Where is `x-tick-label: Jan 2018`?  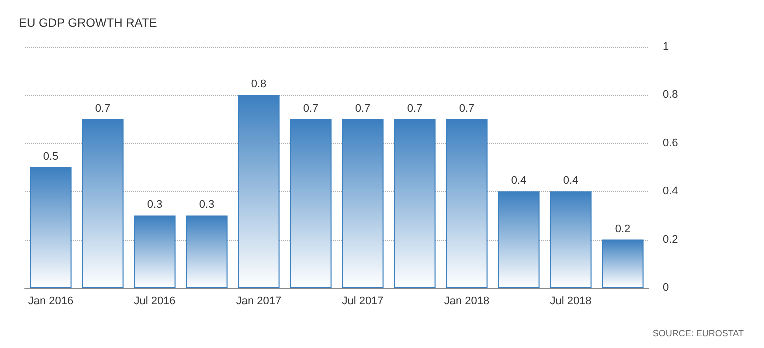
x-tick-label: Jan 2018 is located at coordinates (467, 302).